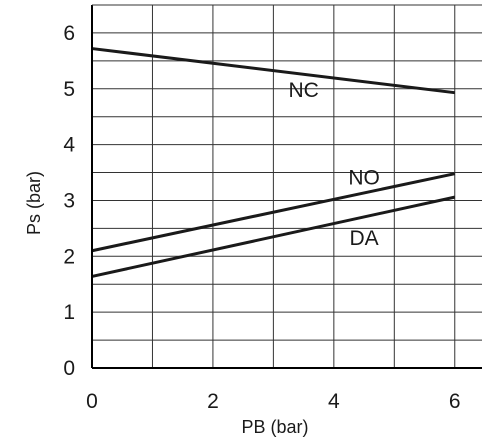  I want to click on series-label-nc: NC, so click(303, 90).